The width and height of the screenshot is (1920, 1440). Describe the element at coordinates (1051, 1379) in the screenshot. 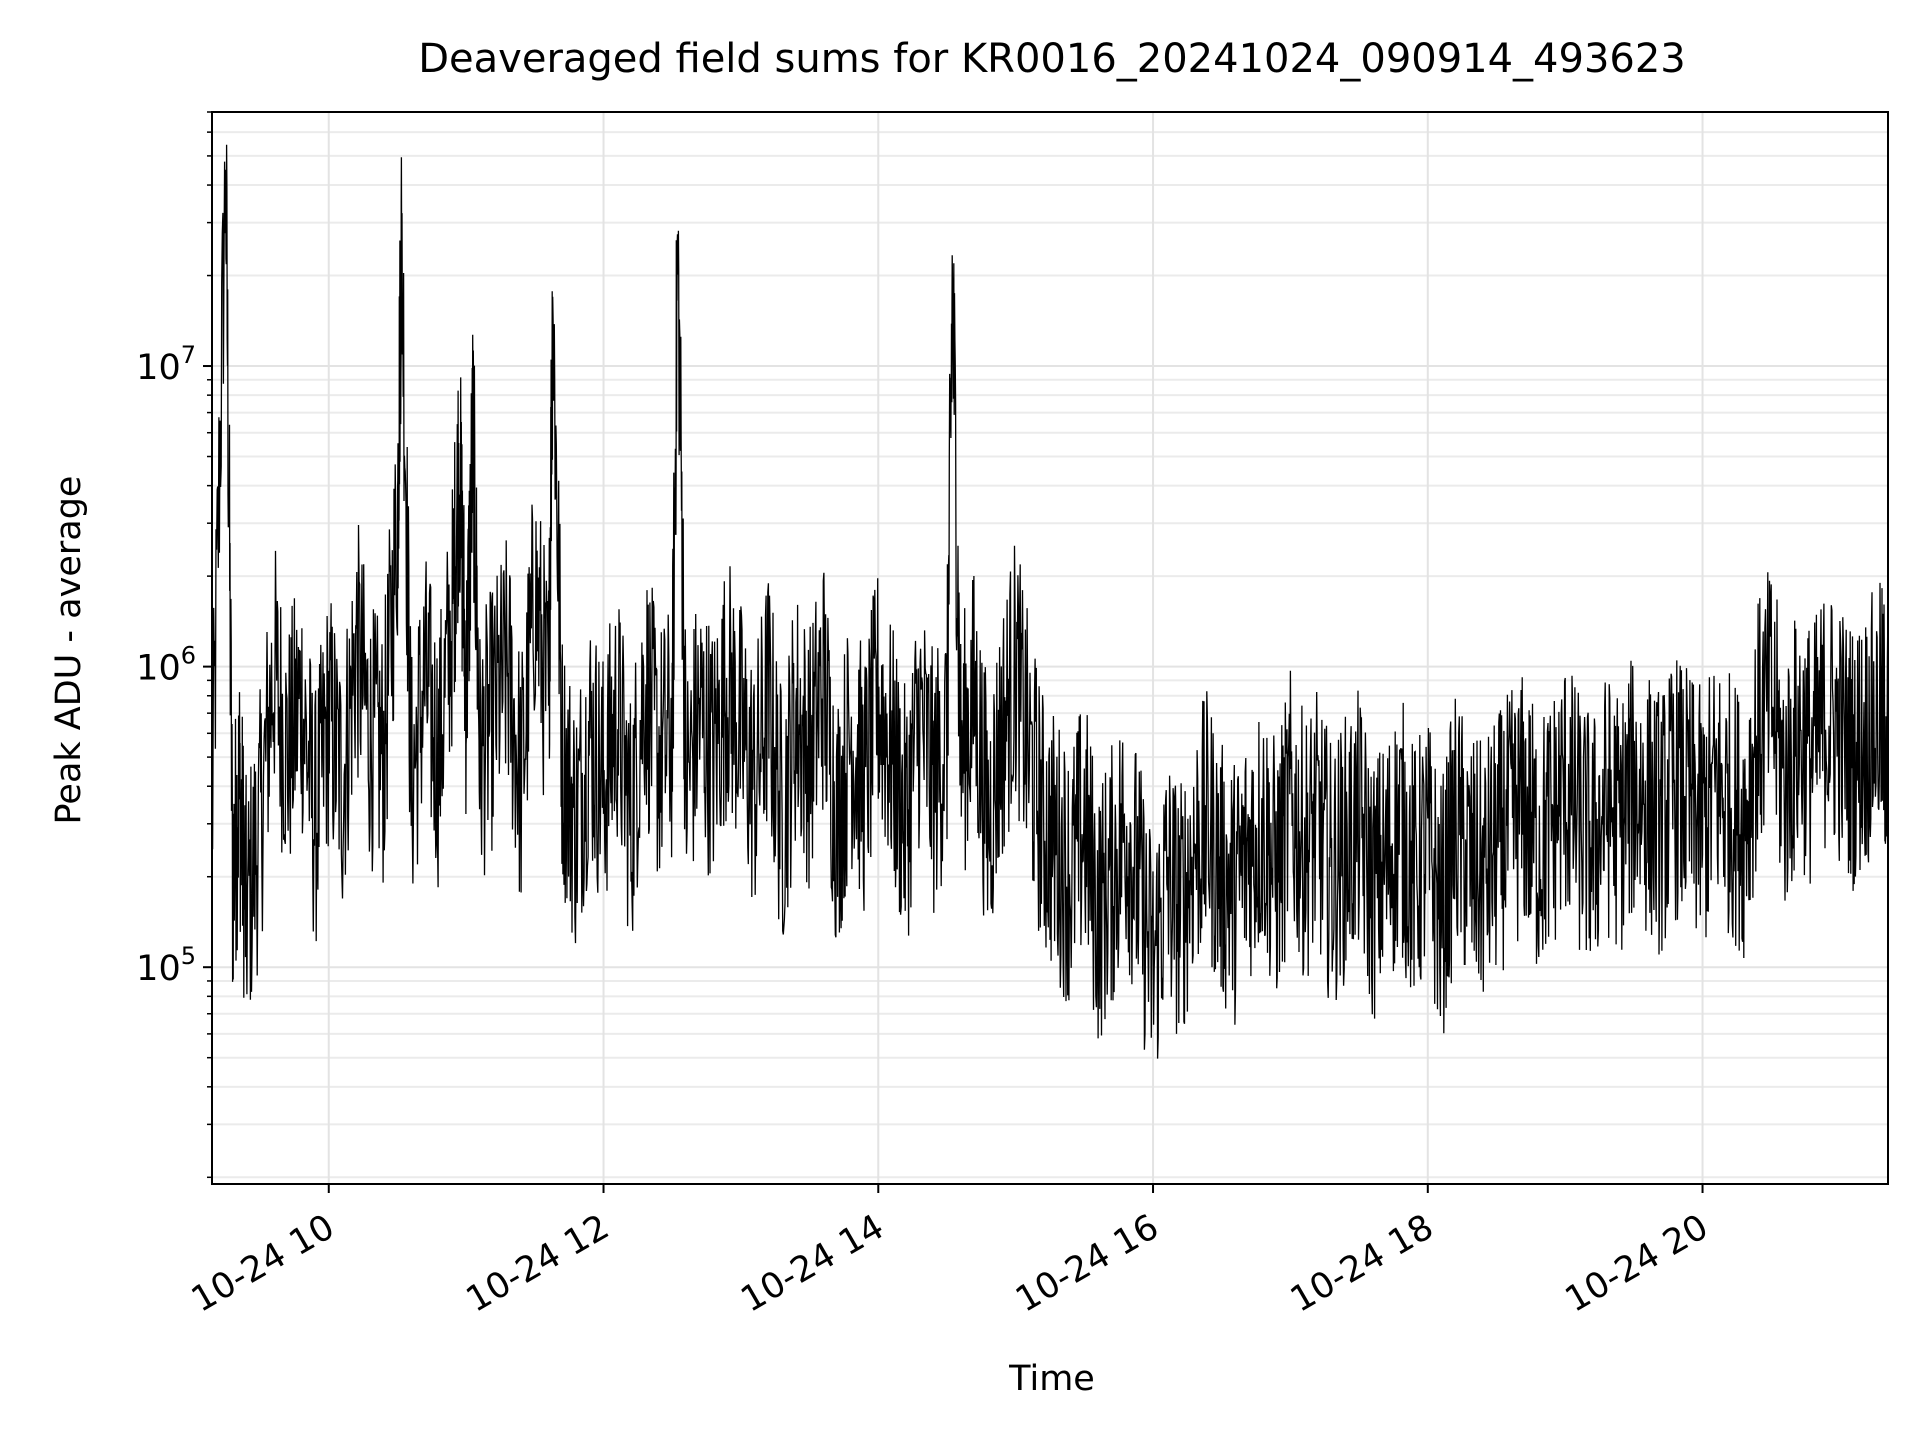

I see `x-axis-label: Time` at that location.